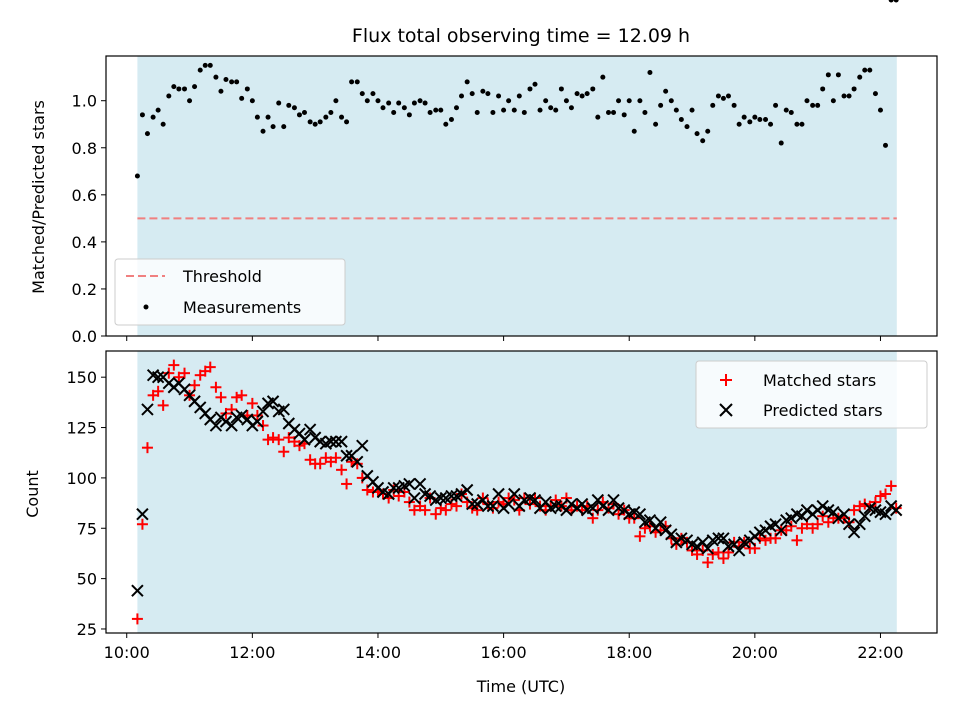 The height and width of the screenshot is (720, 960). What do you see at coordinates (81, 478) in the screenshot?
I see `y-tick-label-bottom: 100` at bounding box center [81, 478].